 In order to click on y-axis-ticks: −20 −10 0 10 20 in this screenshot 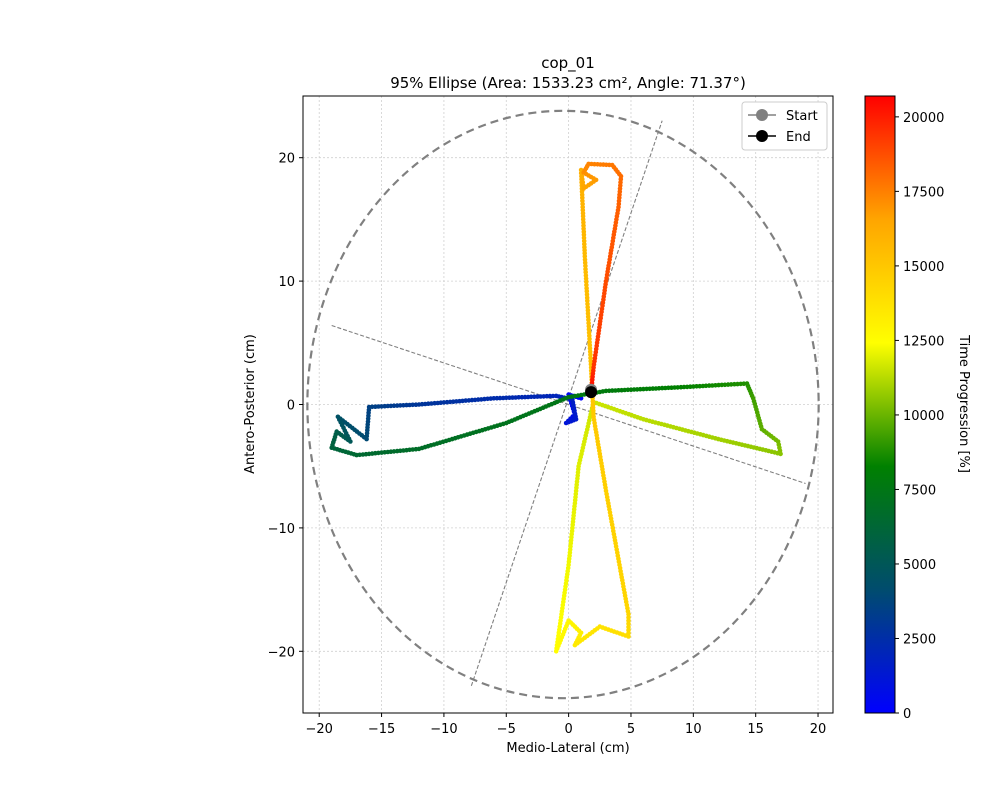, I will do `click(285, 406)`.